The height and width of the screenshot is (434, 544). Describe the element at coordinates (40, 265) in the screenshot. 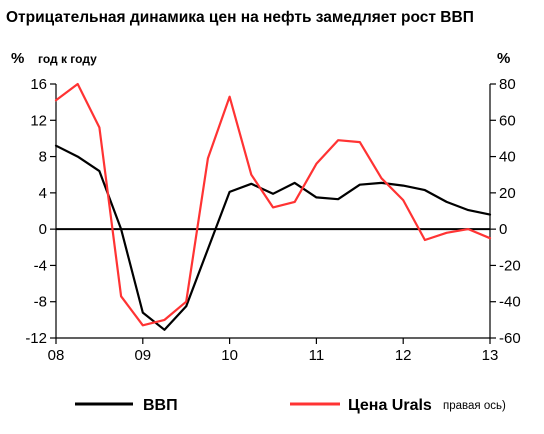

I see `left-tick-label: -4` at that location.